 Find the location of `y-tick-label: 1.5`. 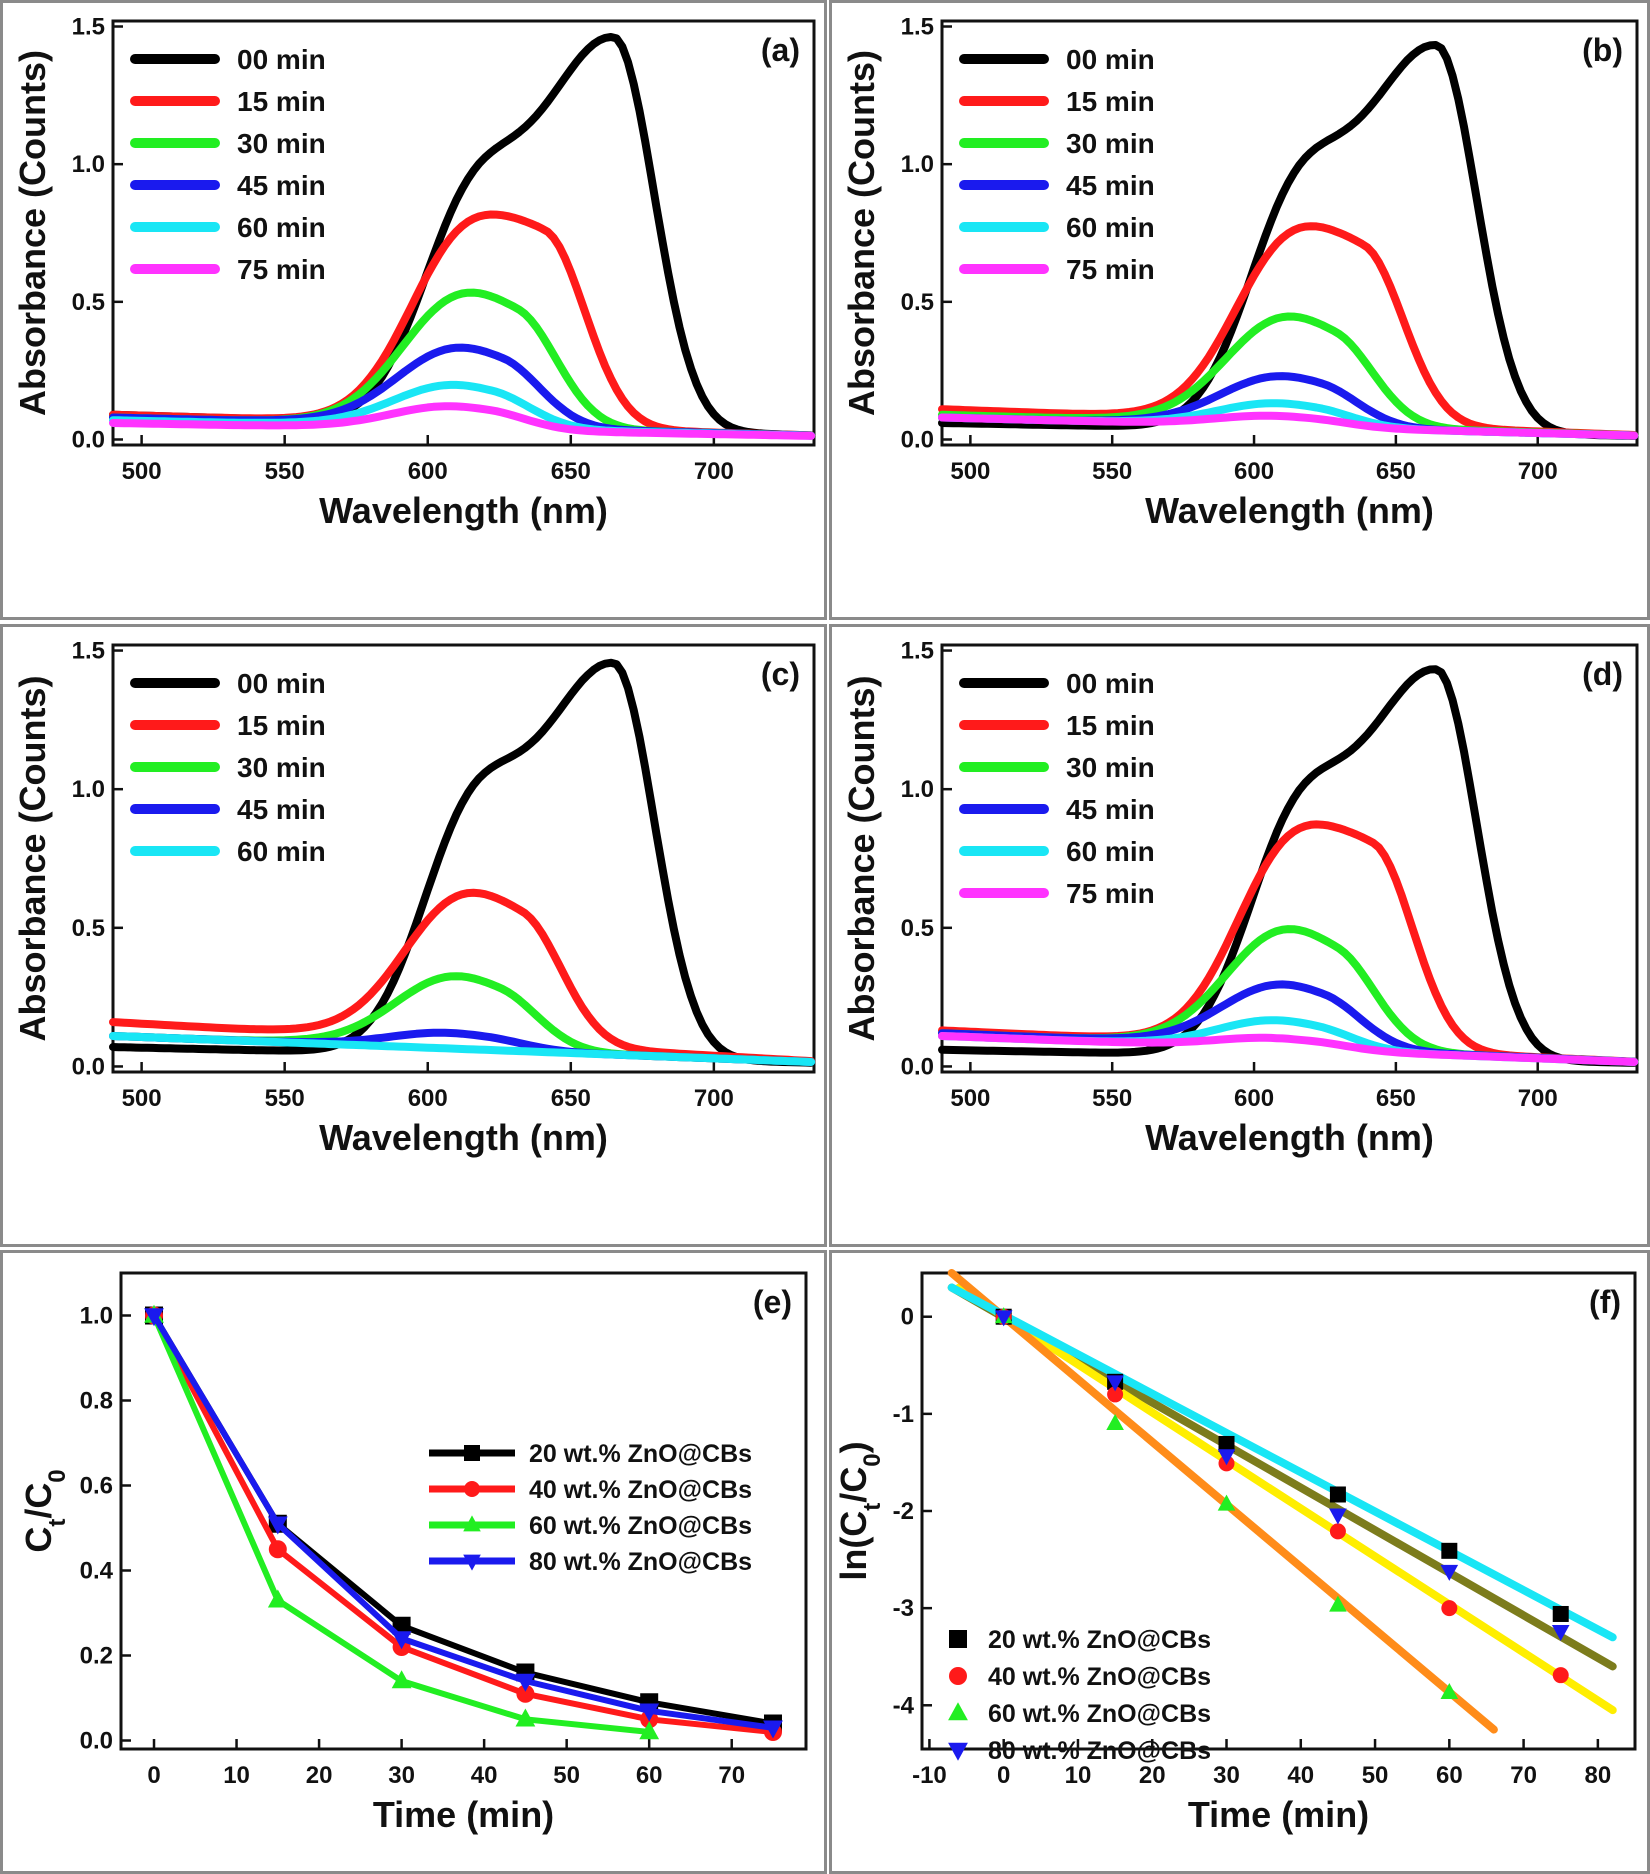

y-tick-label: 1.5 is located at coordinates (88, 651).